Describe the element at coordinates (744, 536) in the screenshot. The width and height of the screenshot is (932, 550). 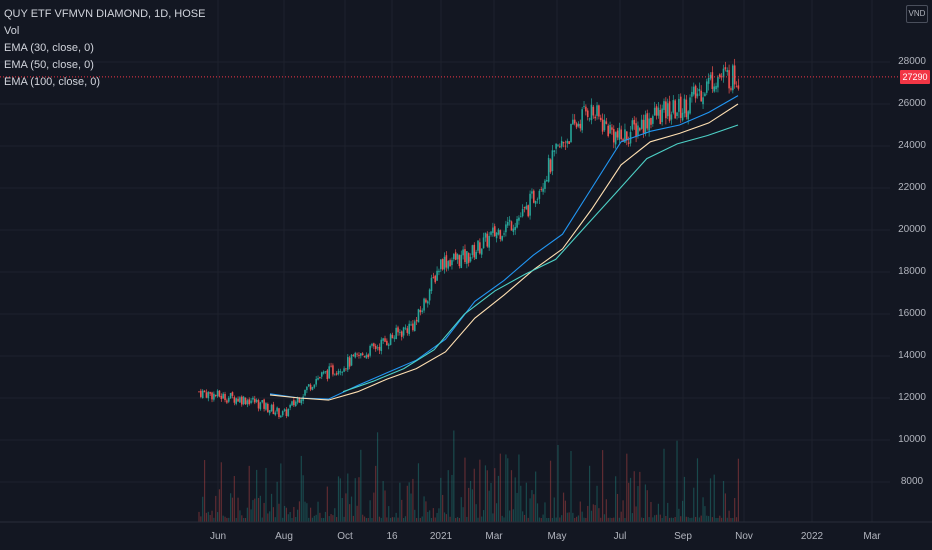
I see `x-tick-label: Nov` at that location.